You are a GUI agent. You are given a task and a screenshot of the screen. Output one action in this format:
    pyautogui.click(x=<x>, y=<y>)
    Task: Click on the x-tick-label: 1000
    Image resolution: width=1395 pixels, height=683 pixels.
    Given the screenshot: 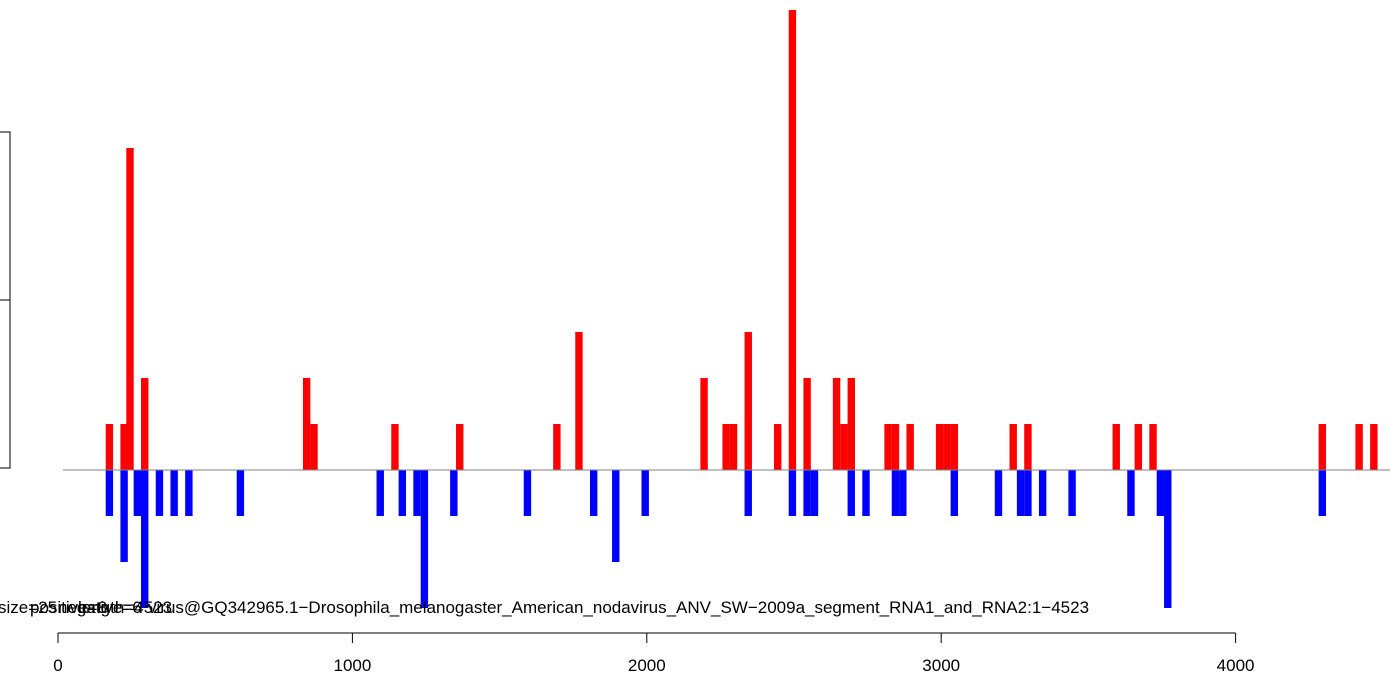 What is the action you would take?
    pyautogui.click(x=352, y=665)
    